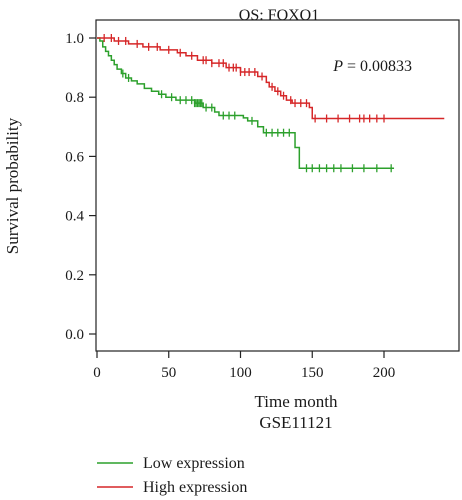  What do you see at coordinates (384, 373) in the screenshot?
I see `x-tick-label: 200` at bounding box center [384, 373].